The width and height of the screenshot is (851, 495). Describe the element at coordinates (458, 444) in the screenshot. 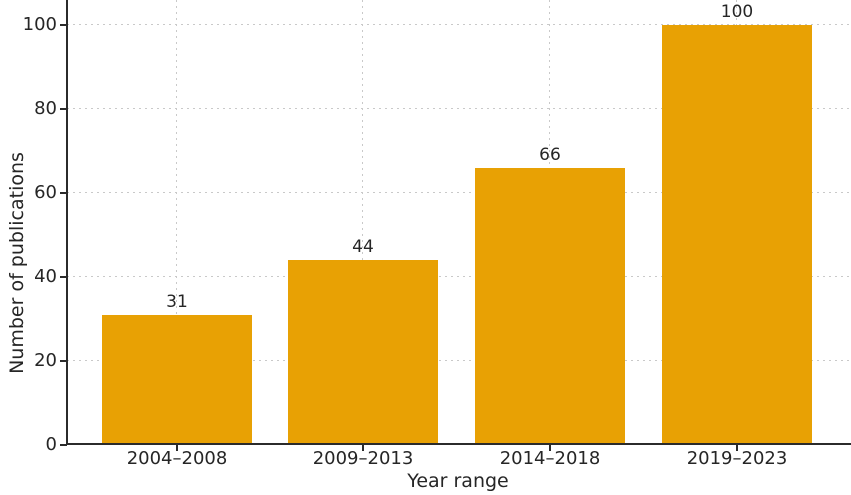

I see `x-axis-spine` at that location.